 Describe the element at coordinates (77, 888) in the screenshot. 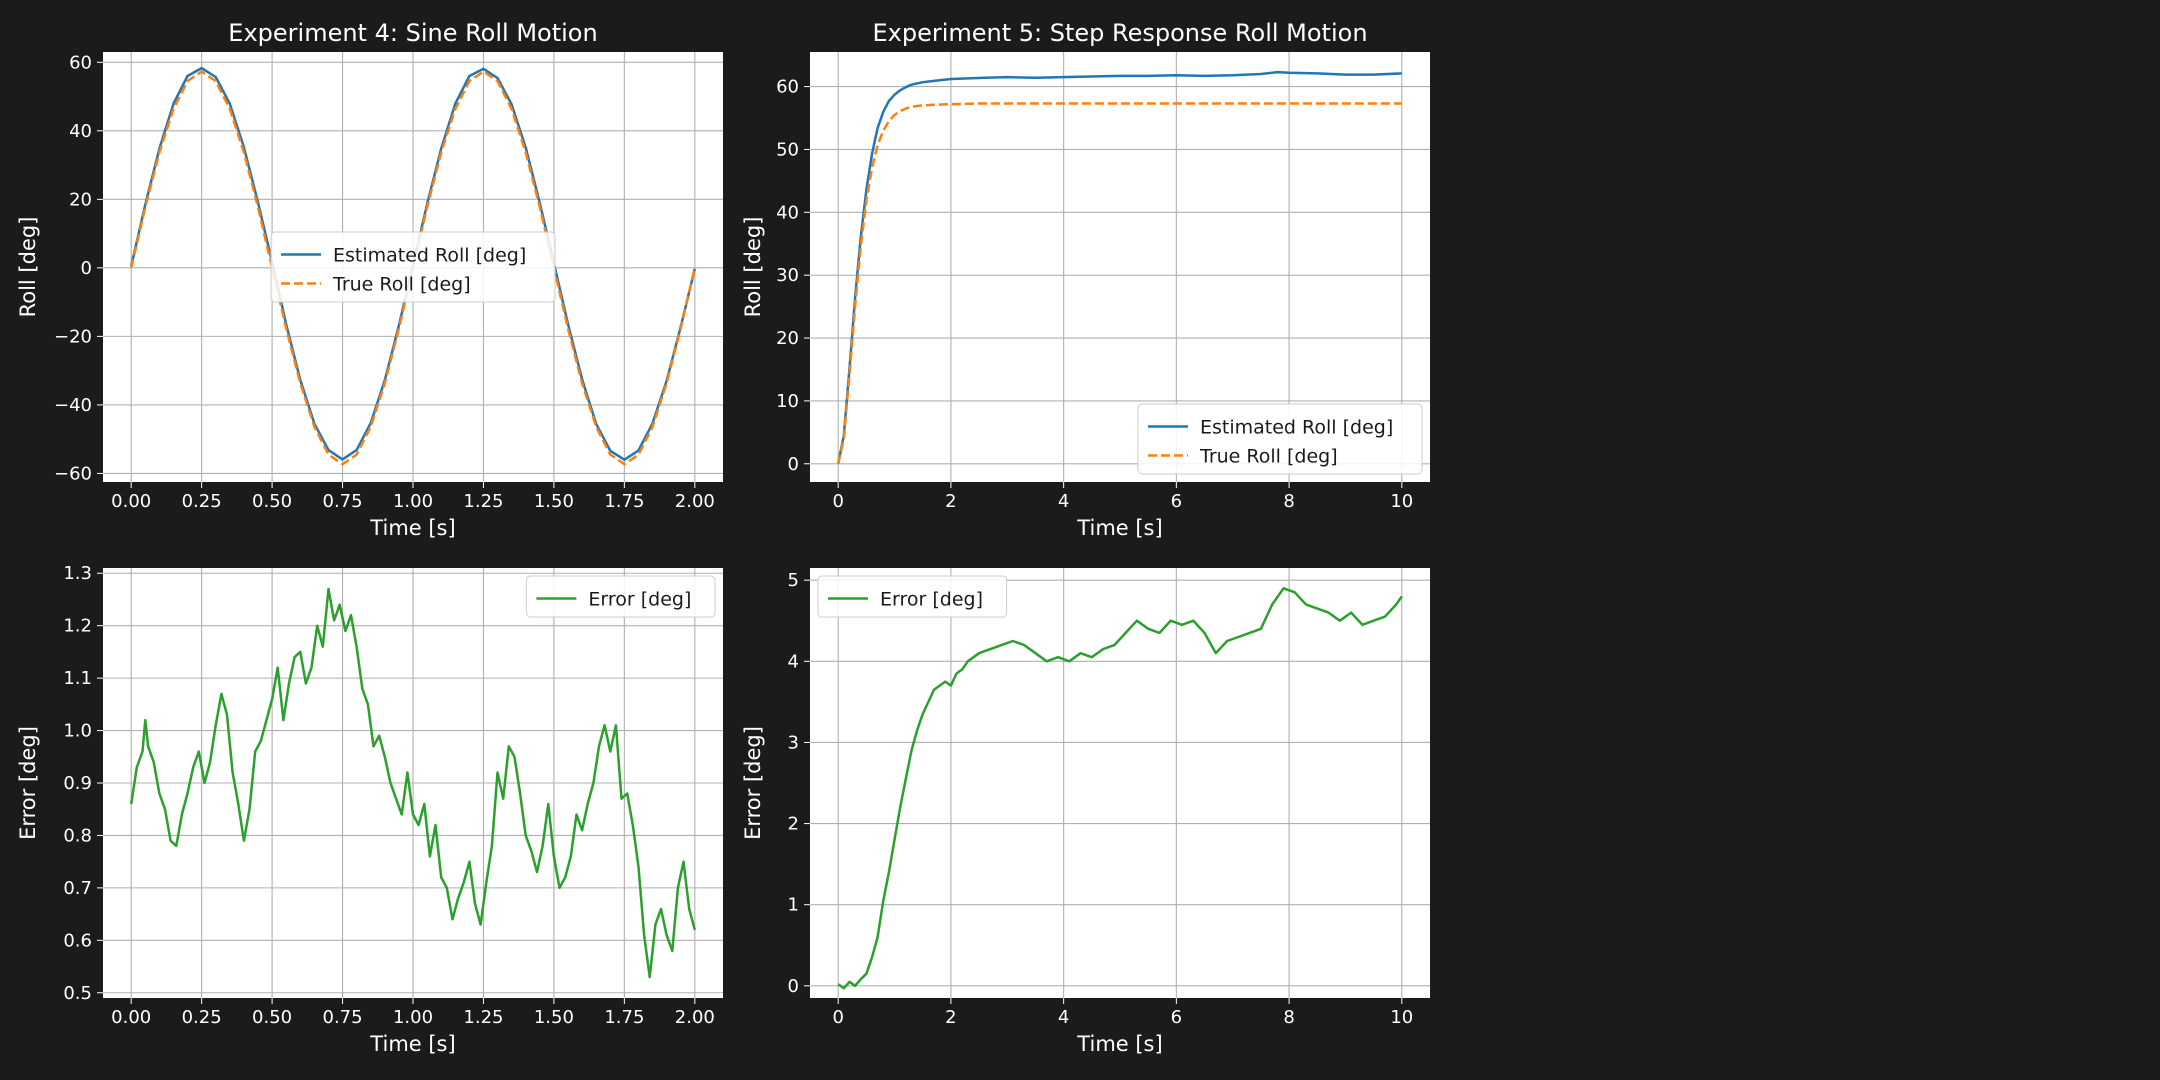

I see `y-tick-label: 0.7` at that location.